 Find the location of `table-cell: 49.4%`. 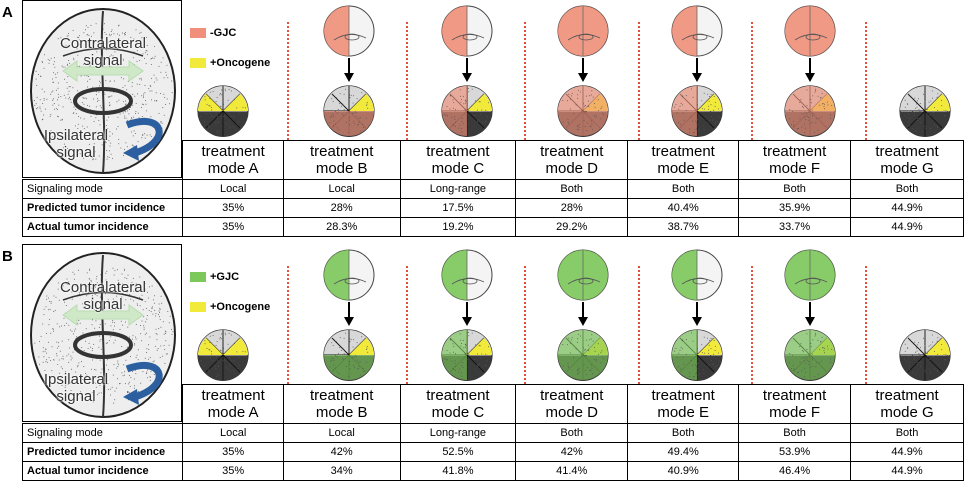

table-cell: 49.4% is located at coordinates (683, 452).